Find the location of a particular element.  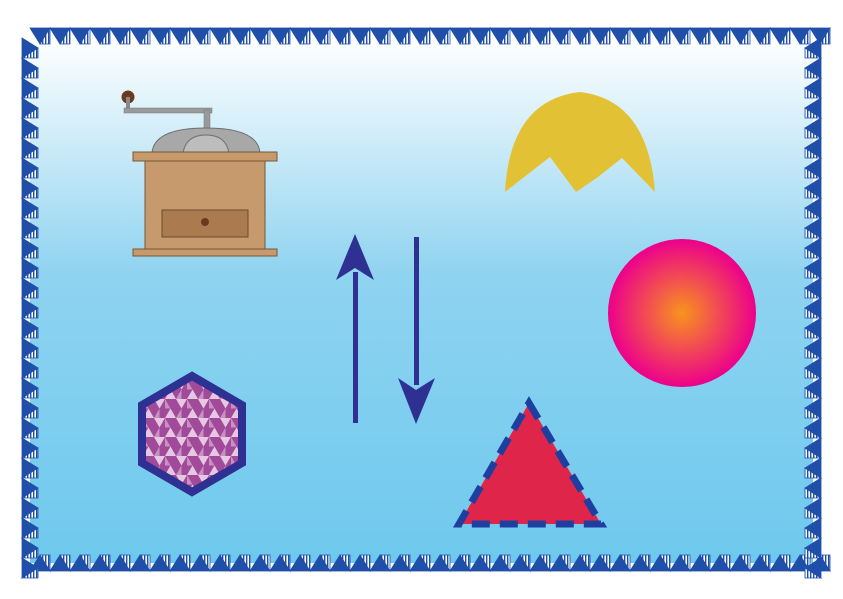

coffee-grinder-icon is located at coordinates (199, 173).